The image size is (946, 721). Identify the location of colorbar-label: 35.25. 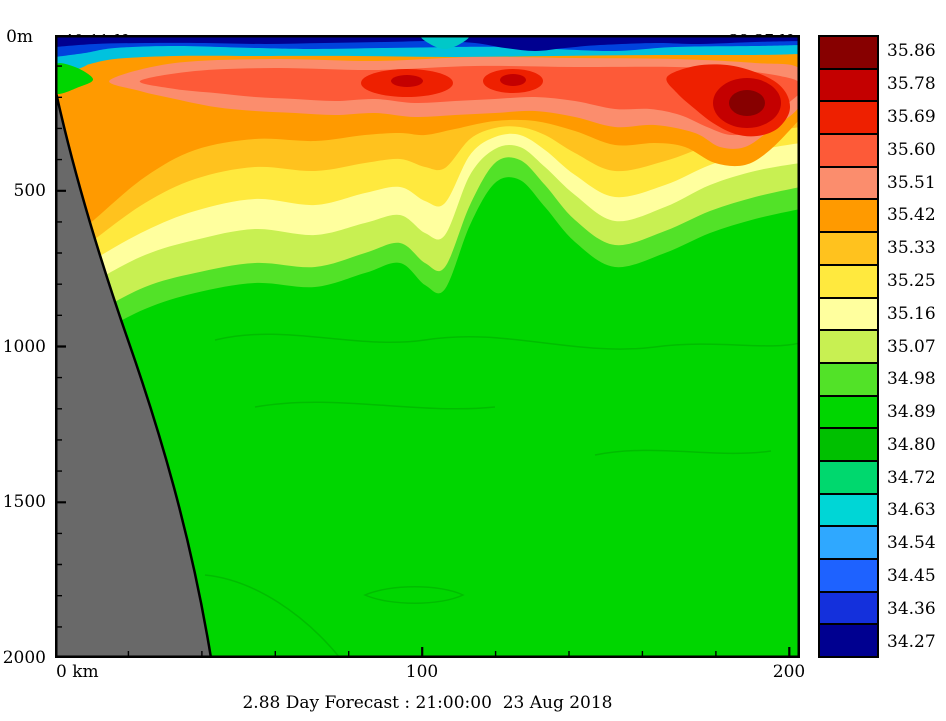
(911, 280).